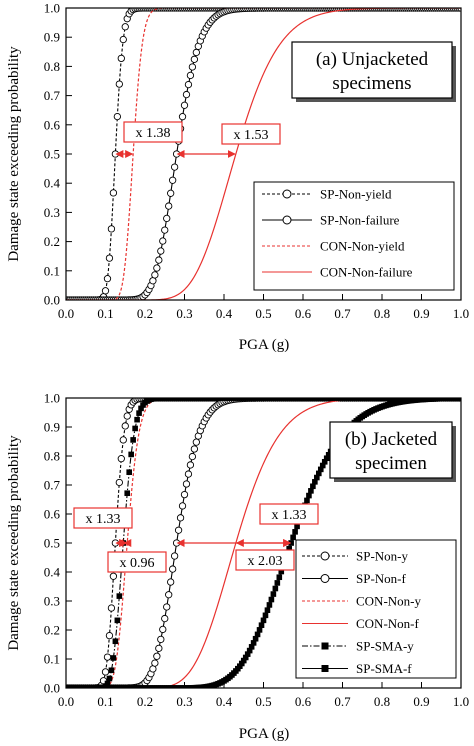 The width and height of the screenshot is (474, 746). What do you see at coordinates (360, 220) in the screenshot?
I see `legend-label: SP-Non-failure` at bounding box center [360, 220].